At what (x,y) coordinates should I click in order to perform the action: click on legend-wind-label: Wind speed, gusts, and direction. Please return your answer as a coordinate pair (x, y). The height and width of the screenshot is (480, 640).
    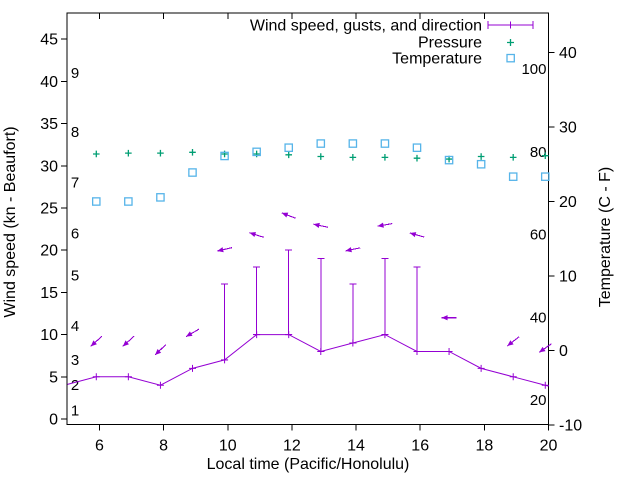
    Looking at the image, I should click on (366, 26).